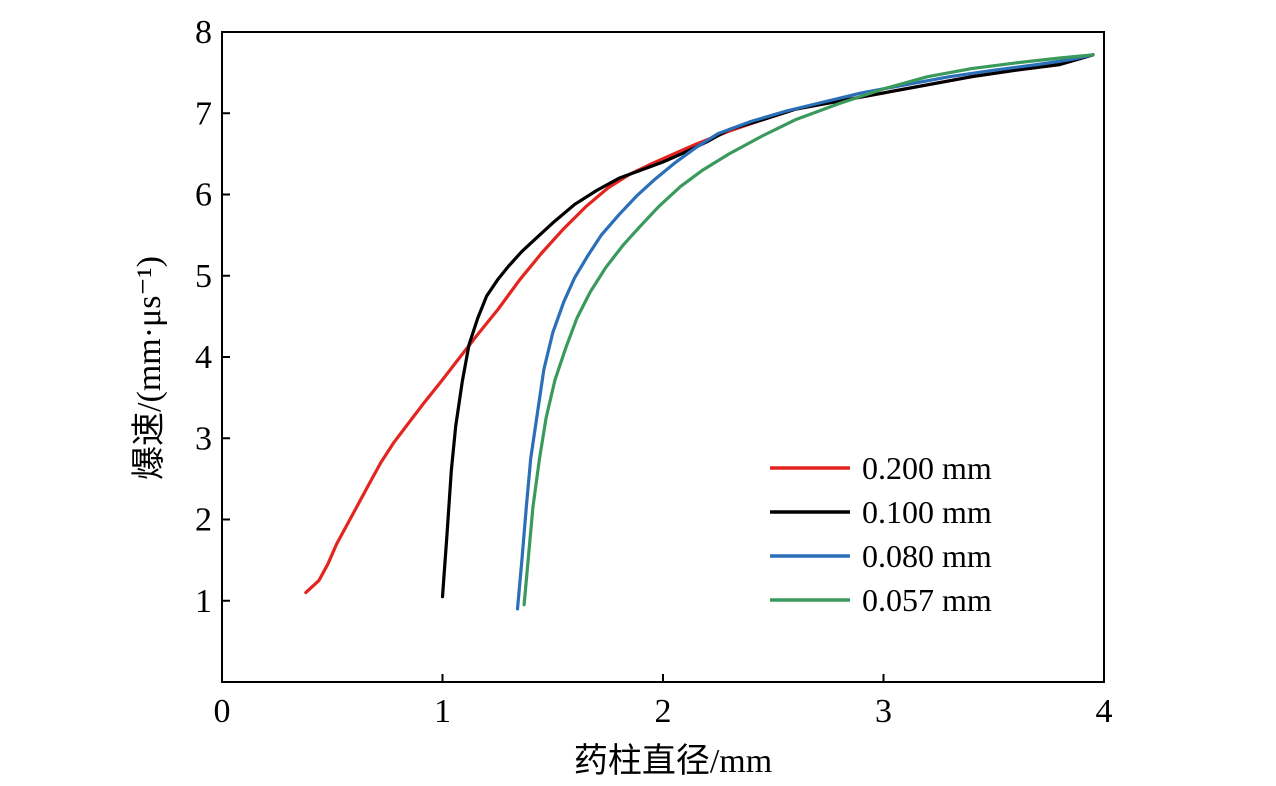  Describe the element at coordinates (149, 368) in the screenshot. I see `y-axis-label: 爆速/(mm·μs⁻¹)` at that location.